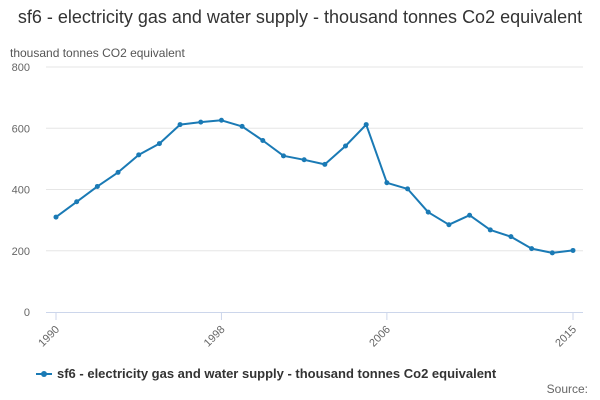 The image size is (600, 400). I want to click on x-tick-label: 1998, so click(215, 337).